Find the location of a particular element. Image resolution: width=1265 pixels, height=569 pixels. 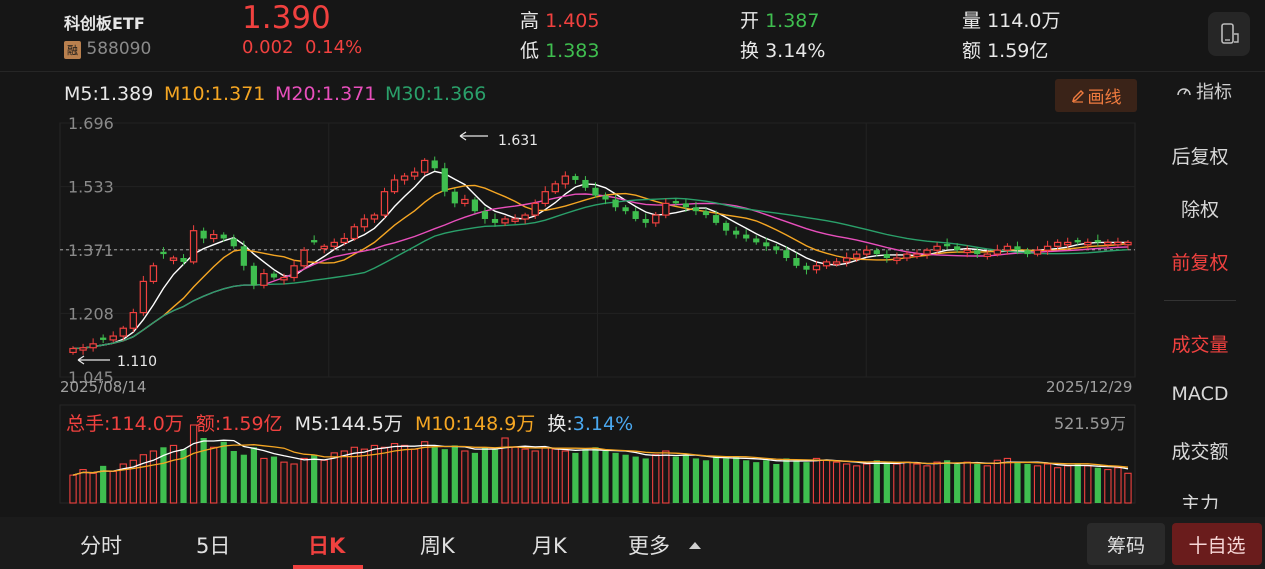

amount-label: 额 is located at coordinates (972, 51).